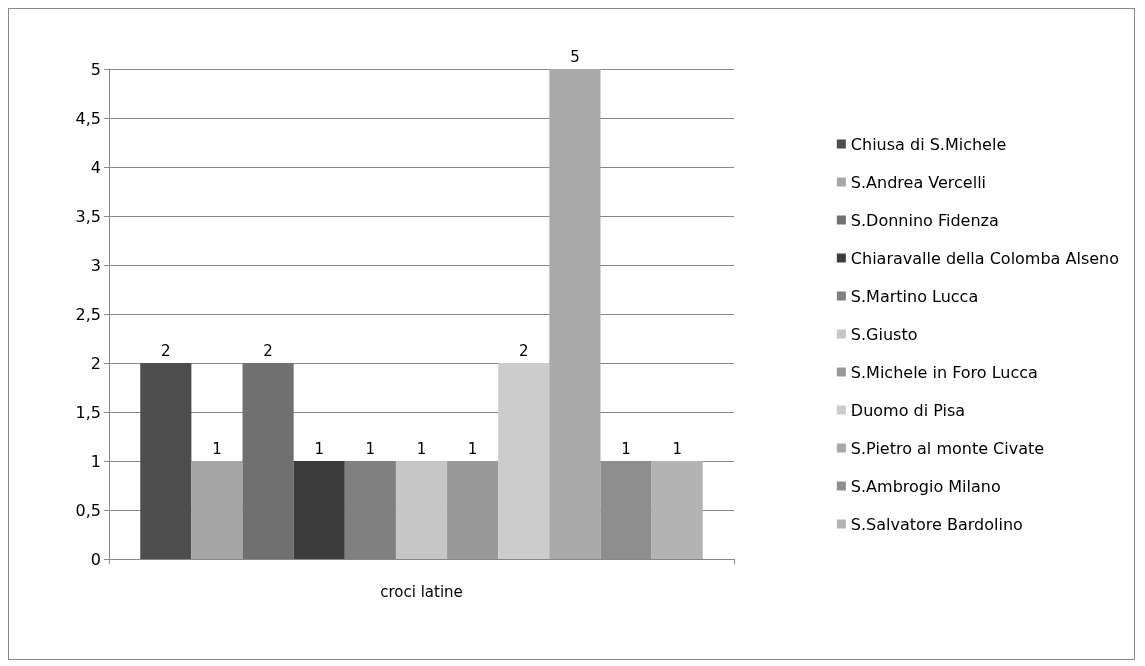 The width and height of the screenshot is (1145, 666). Describe the element at coordinates (928, 144) in the screenshot. I see `legend-label: Chiusa di S.Michele` at that location.